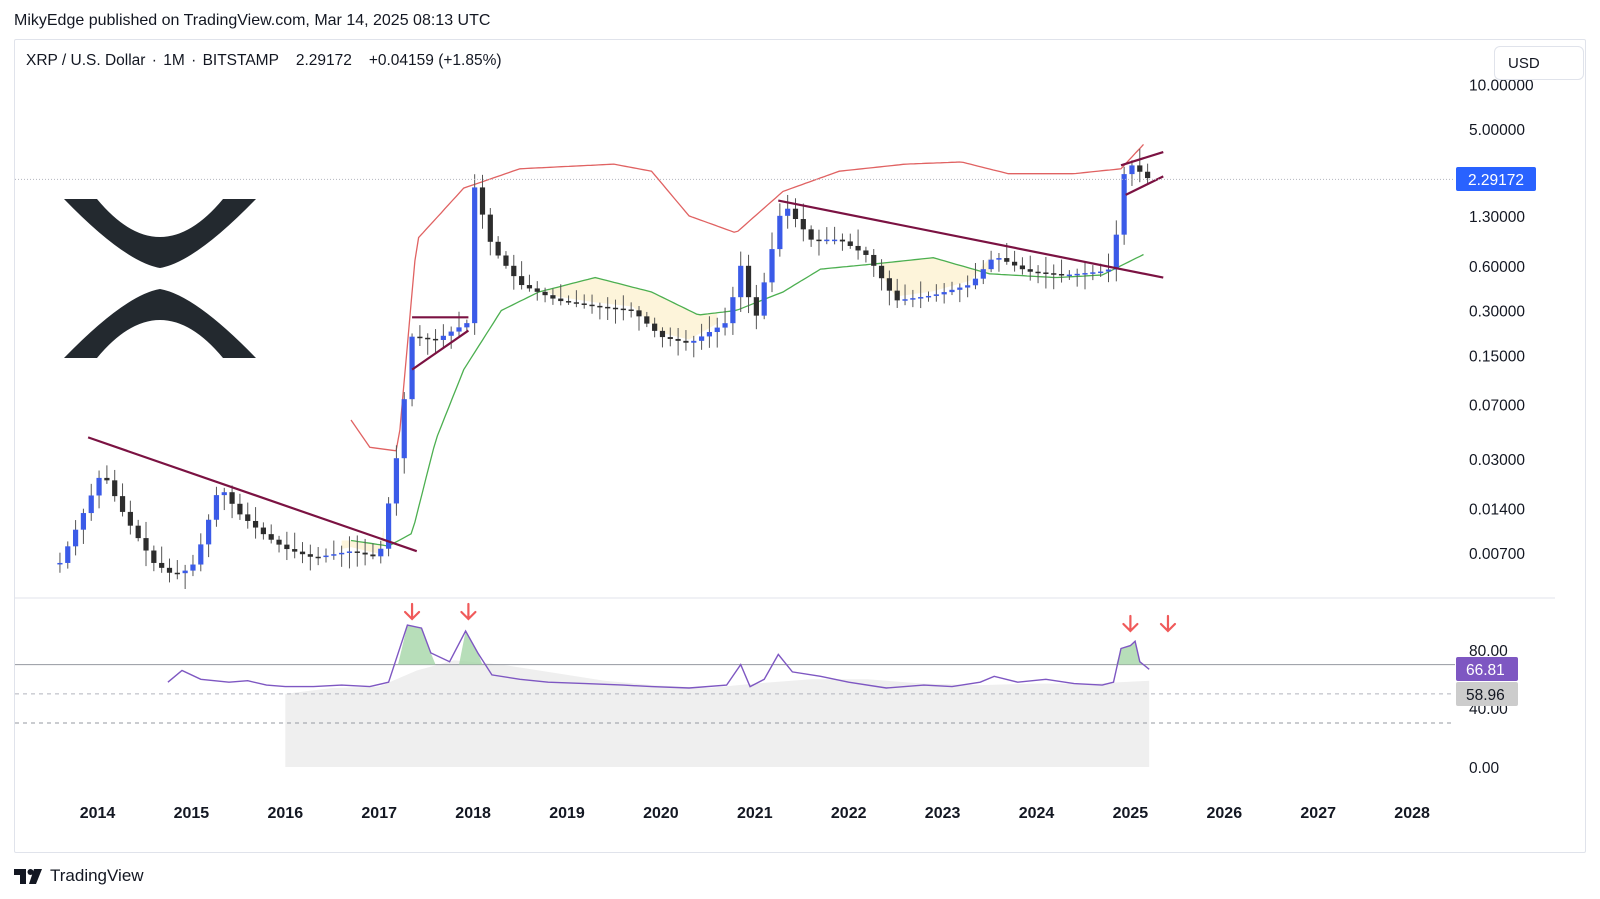 This screenshot has width=1600, height=899. What do you see at coordinates (1037, 813) in the screenshot?
I see `year-tick-label: 2024` at bounding box center [1037, 813].